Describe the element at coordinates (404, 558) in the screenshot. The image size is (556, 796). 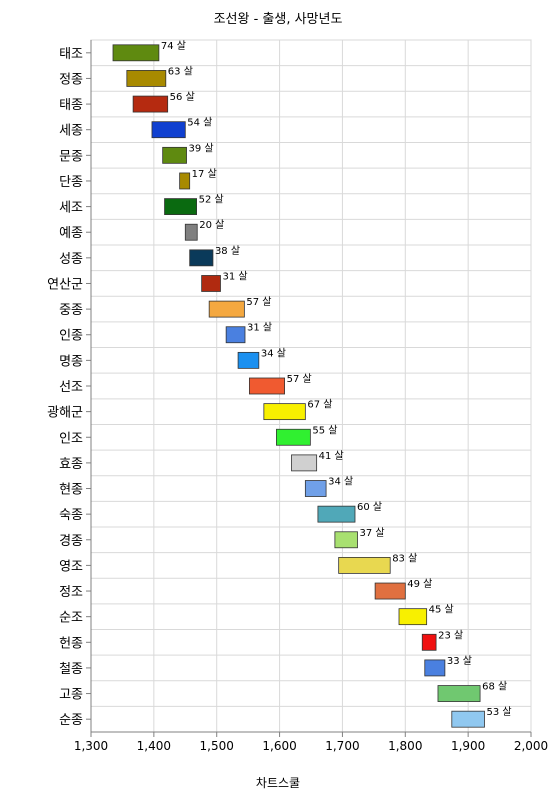
I see `data-label: 83 살` at that location.